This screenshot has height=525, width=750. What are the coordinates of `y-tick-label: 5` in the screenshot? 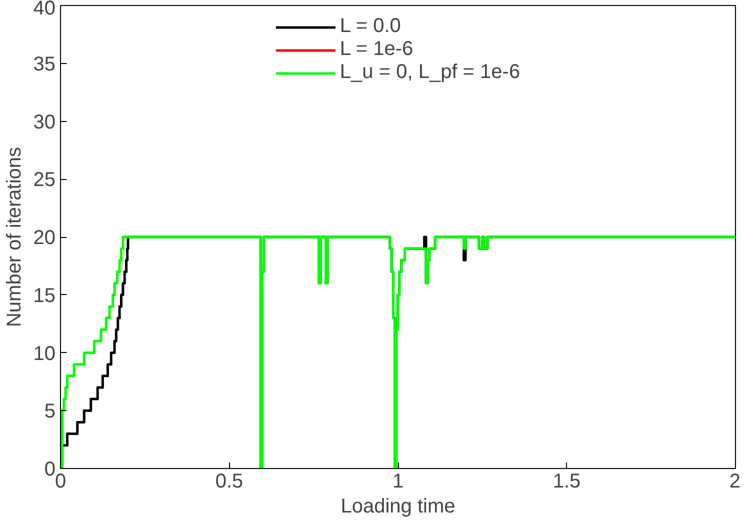 It's located at (50, 411).